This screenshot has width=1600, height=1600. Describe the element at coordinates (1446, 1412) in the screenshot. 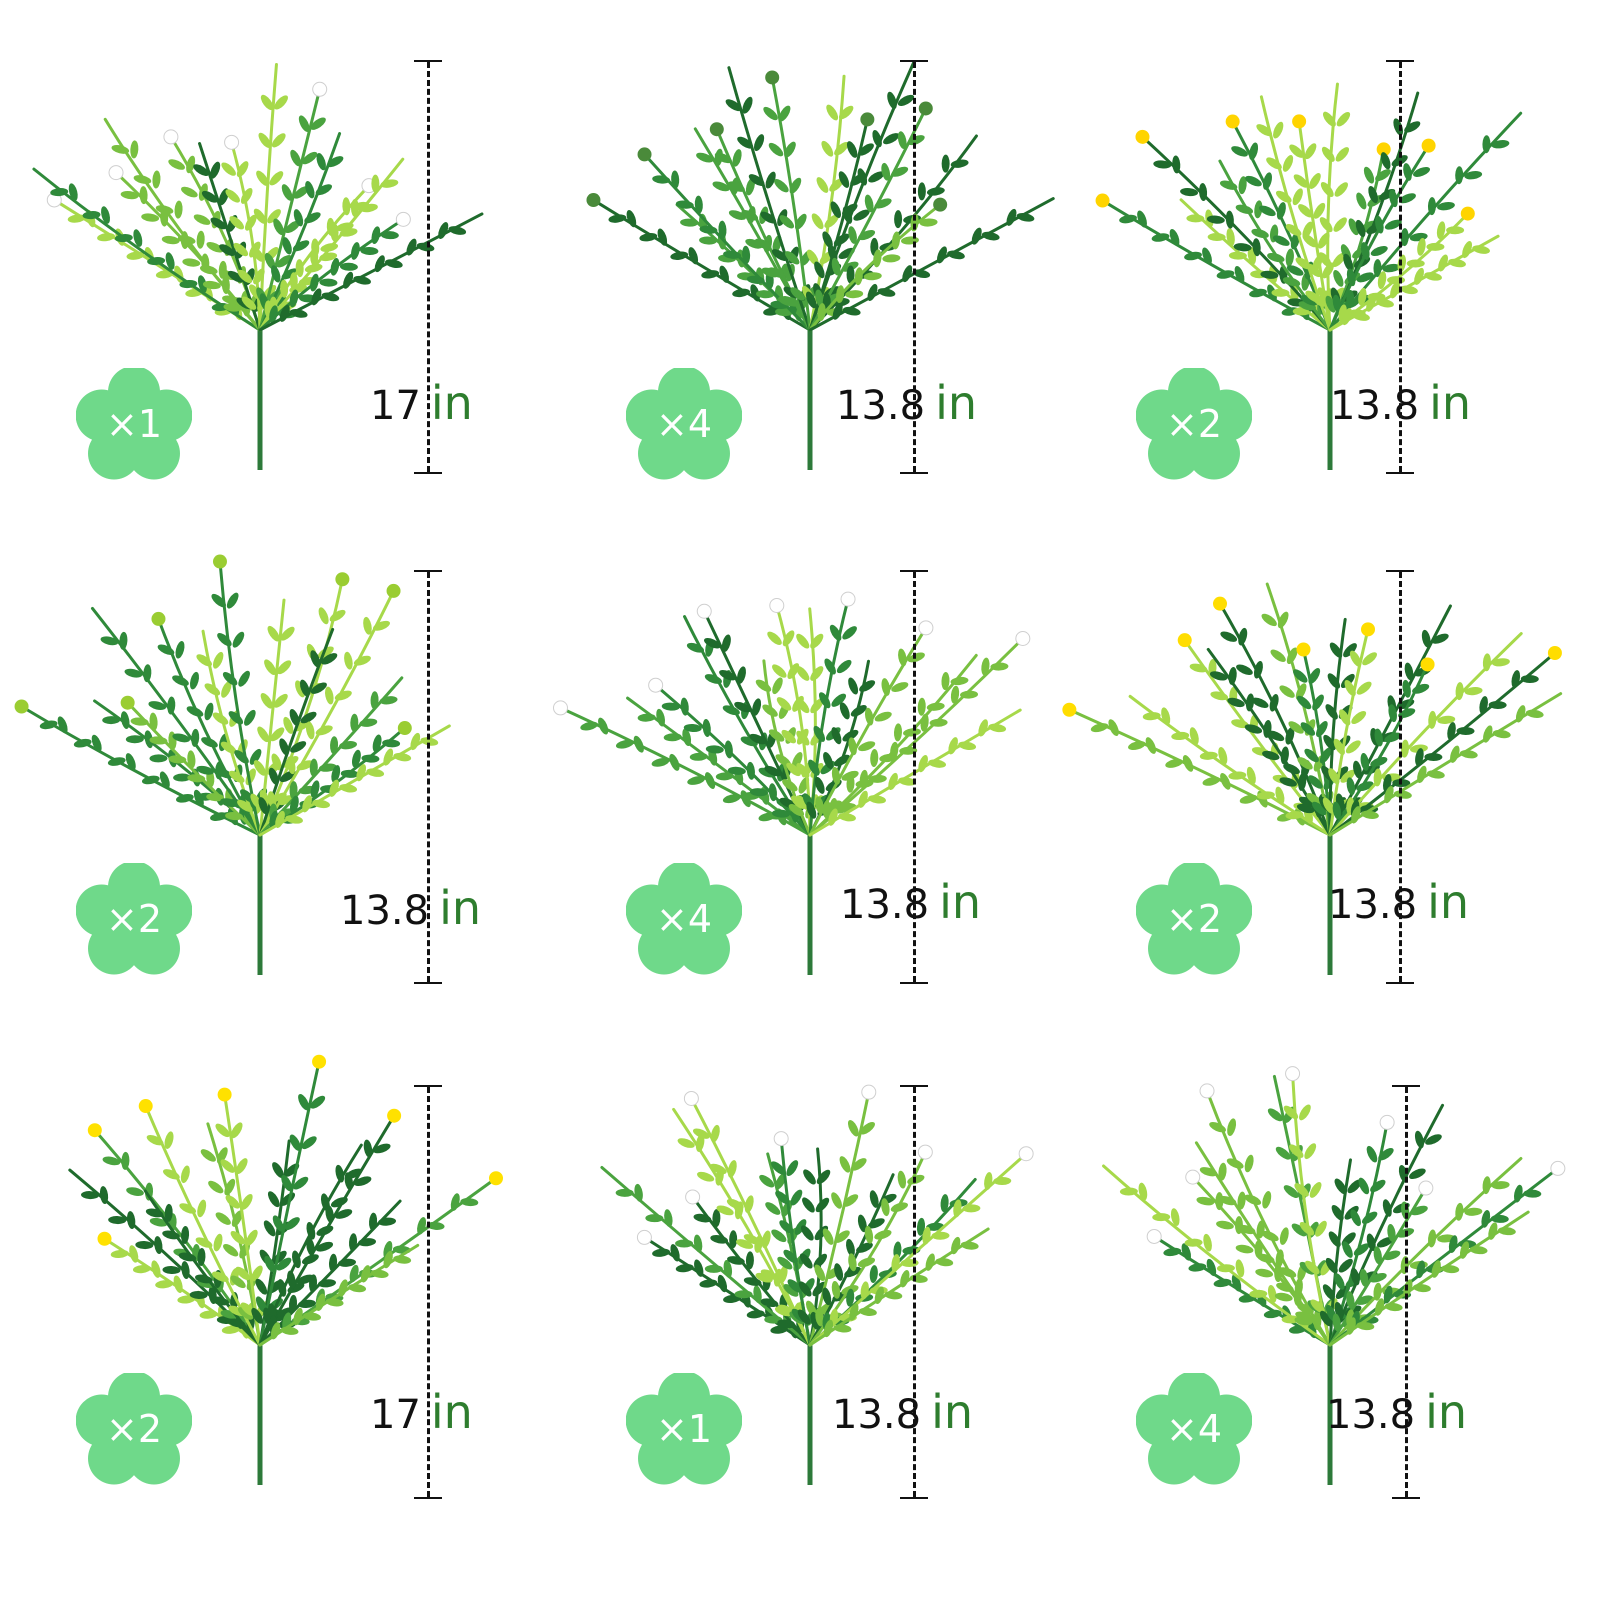

I see `height-unit-9: in` at that location.